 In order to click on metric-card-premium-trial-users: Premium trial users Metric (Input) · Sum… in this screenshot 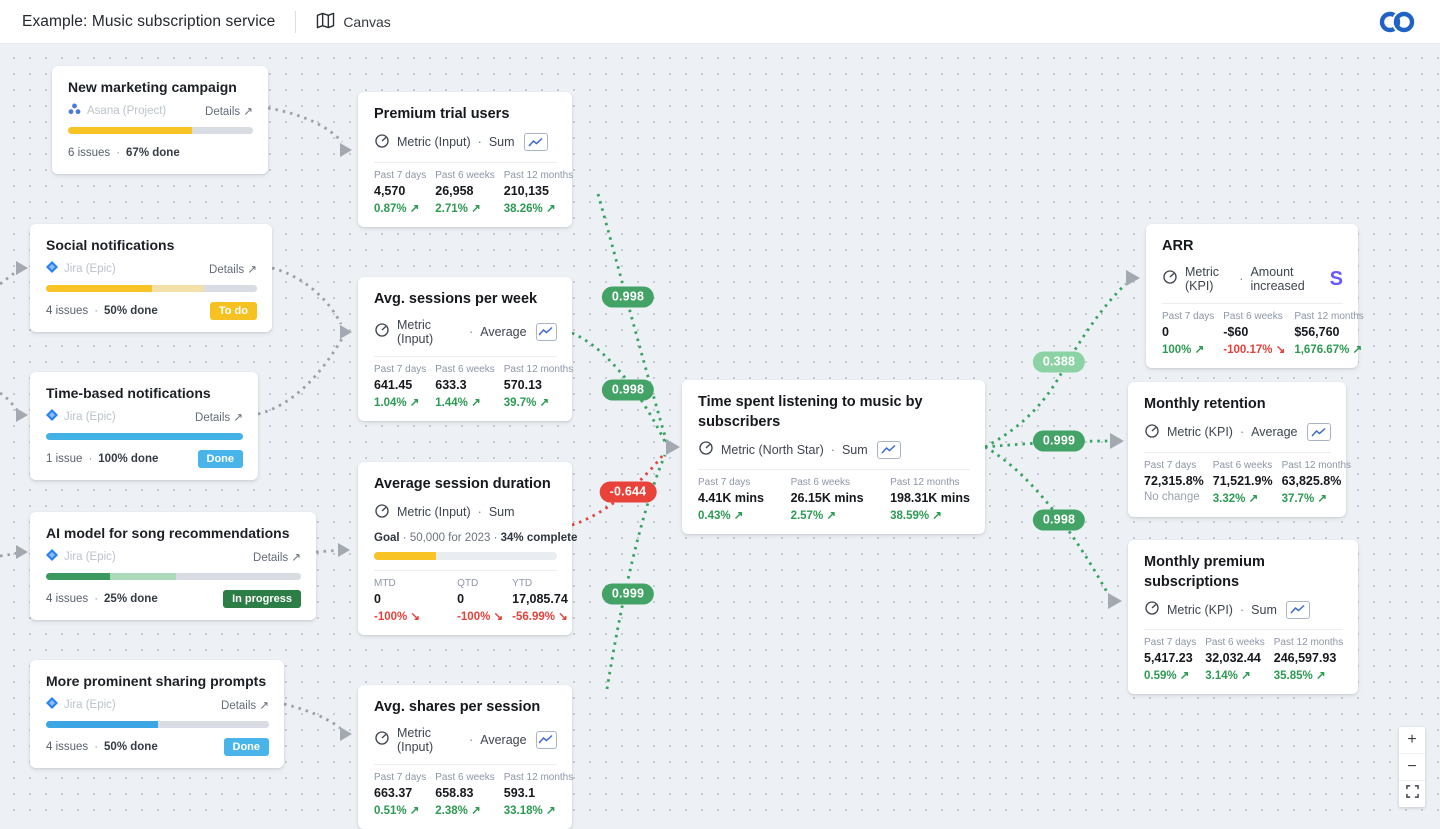, I will do `click(465, 159)`.